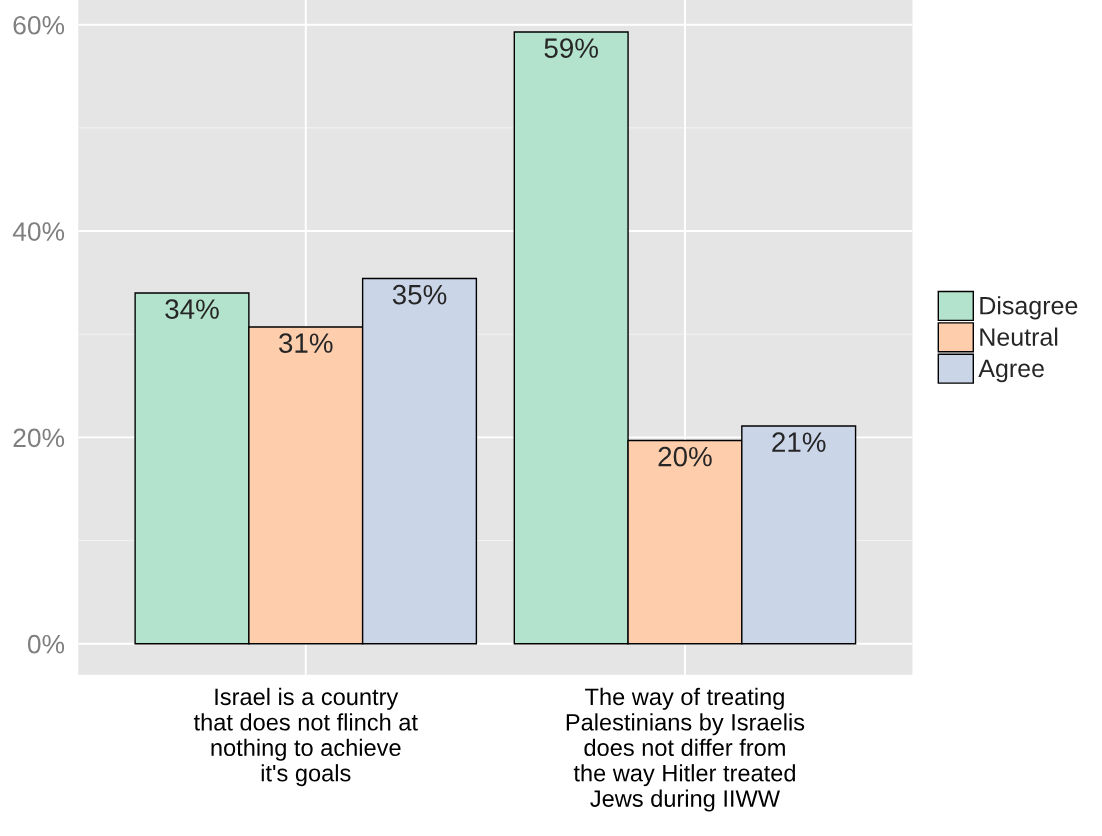 This screenshot has height=836, width=1102. What do you see at coordinates (39, 438) in the screenshot?
I see `y-tick-label: 20%` at bounding box center [39, 438].